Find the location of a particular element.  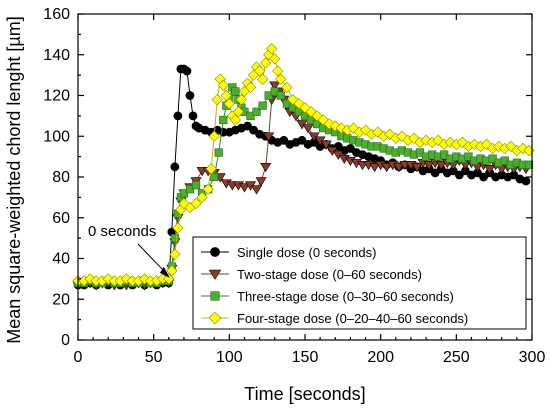

legend-label: Three-stage dose (0–30–60 seconds) is located at coordinates (345, 296).